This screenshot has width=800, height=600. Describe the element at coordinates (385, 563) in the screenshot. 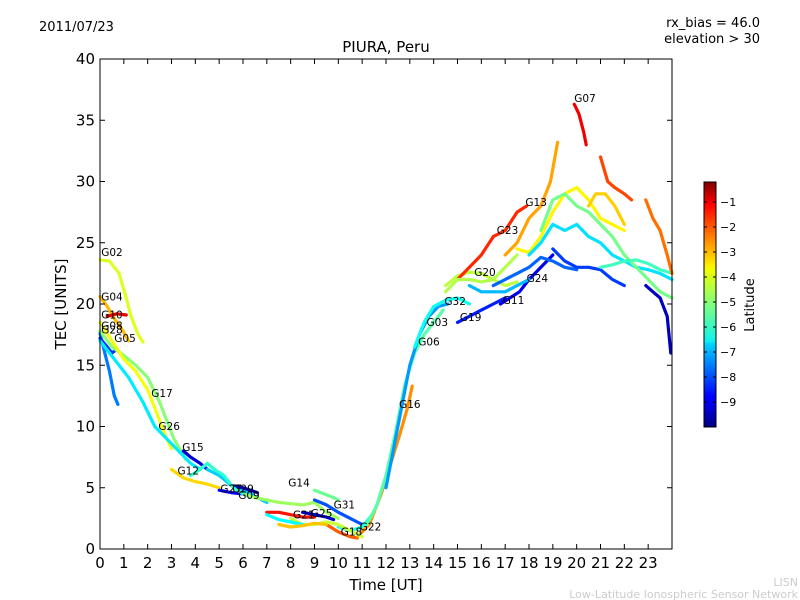

I see `x-tick-label: 12` at that location.